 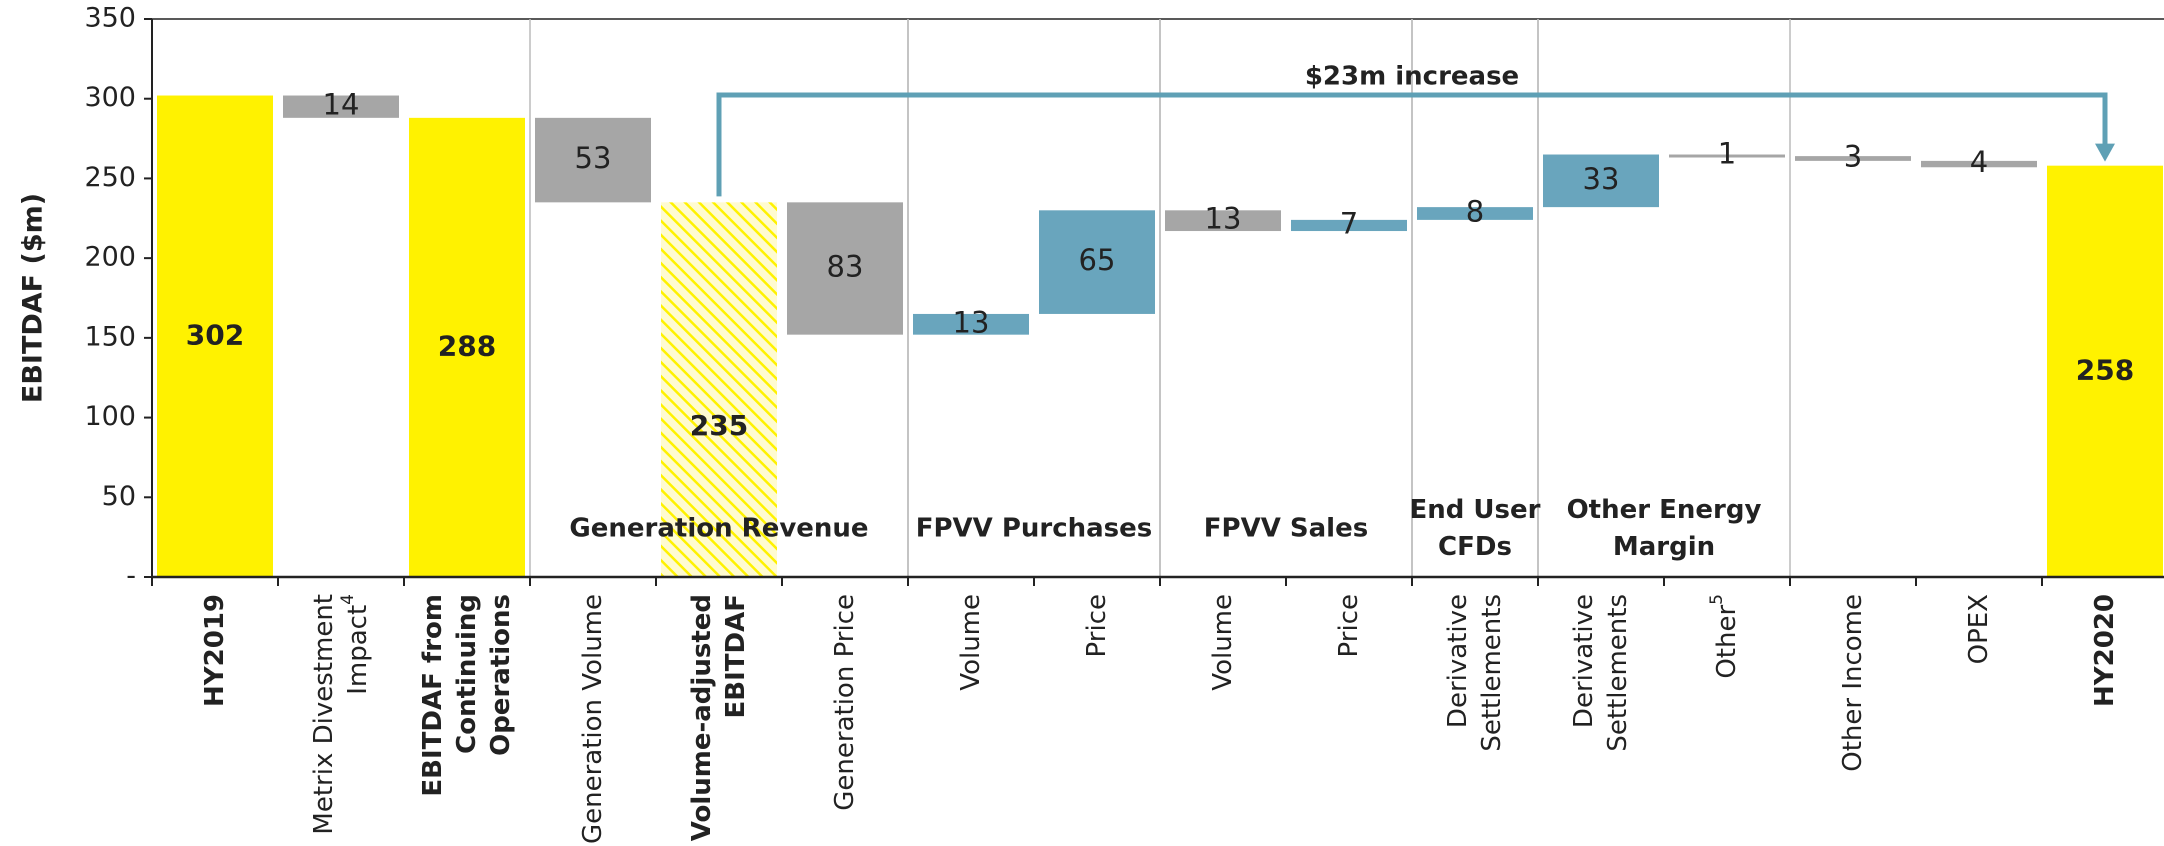 What do you see at coordinates (119, 496) in the screenshot?
I see `y-tick-label: 50` at bounding box center [119, 496].